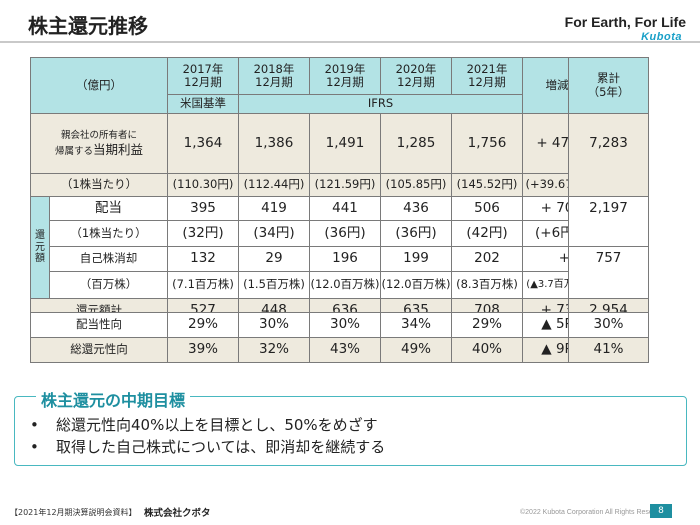 This screenshot has width=700, height=525. I want to click on profit-per-share: (145.52円), so click(487, 185).